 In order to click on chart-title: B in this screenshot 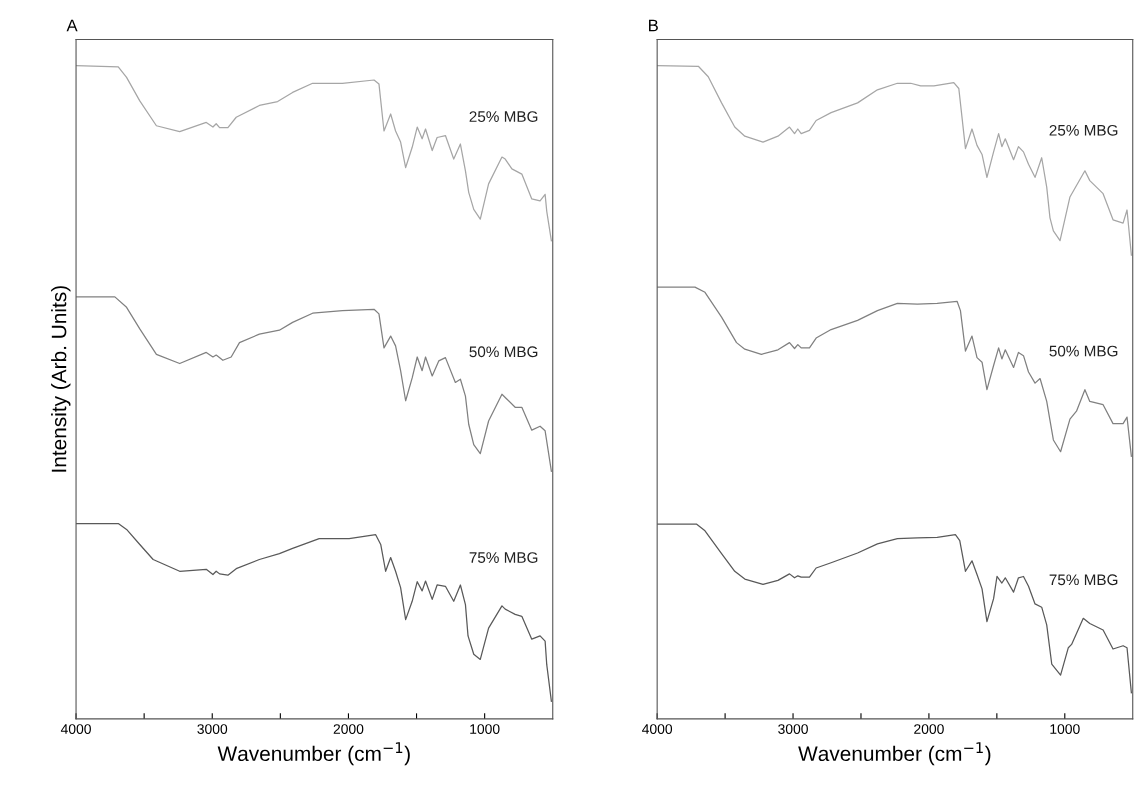, I will do `click(653, 25)`.